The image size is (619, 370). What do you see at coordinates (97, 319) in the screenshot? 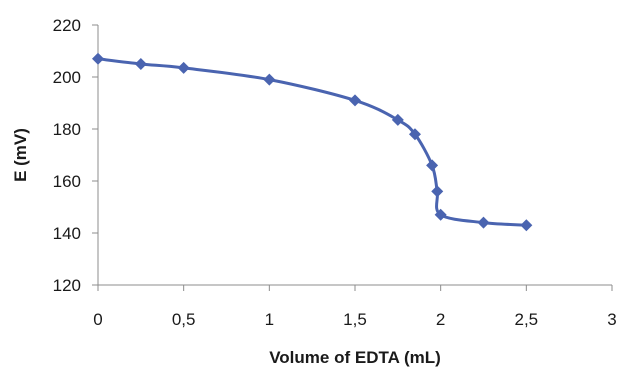
I see `x-tick-label: 0` at bounding box center [97, 319].